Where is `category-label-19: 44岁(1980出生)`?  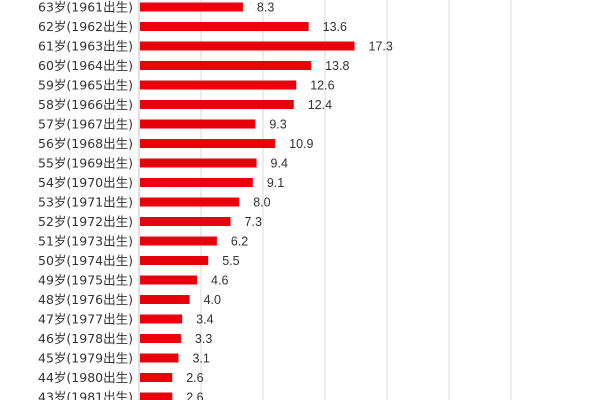
category-label-19: 44岁(1980出生) is located at coordinates (85, 377).